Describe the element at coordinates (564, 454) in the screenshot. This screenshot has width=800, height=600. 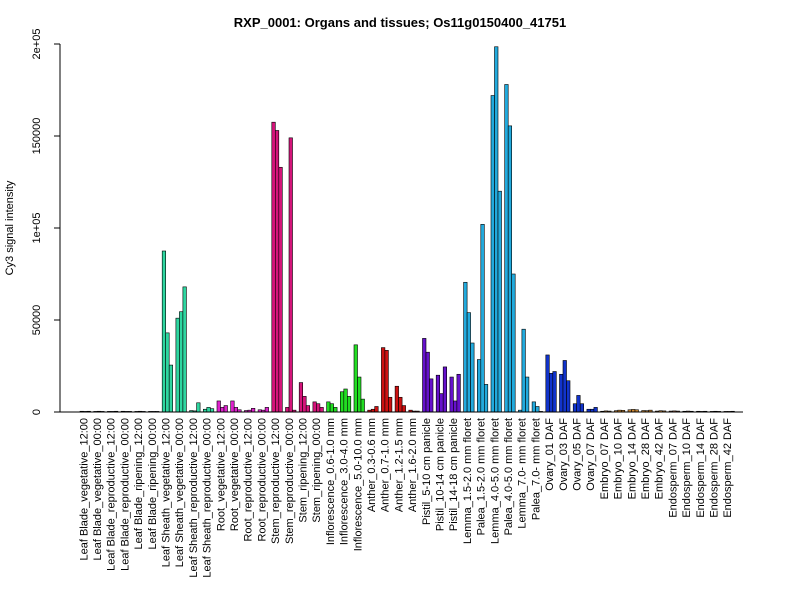
I see `x-tick-label: Ovary_03 DAF` at that location.